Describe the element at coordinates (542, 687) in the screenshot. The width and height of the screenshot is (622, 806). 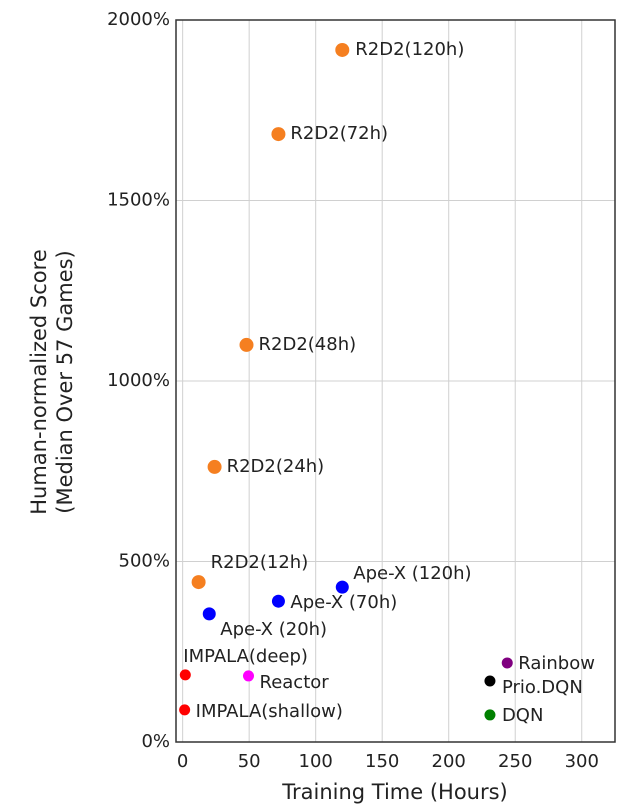
I see `point-label: Prio.DQN` at that location.